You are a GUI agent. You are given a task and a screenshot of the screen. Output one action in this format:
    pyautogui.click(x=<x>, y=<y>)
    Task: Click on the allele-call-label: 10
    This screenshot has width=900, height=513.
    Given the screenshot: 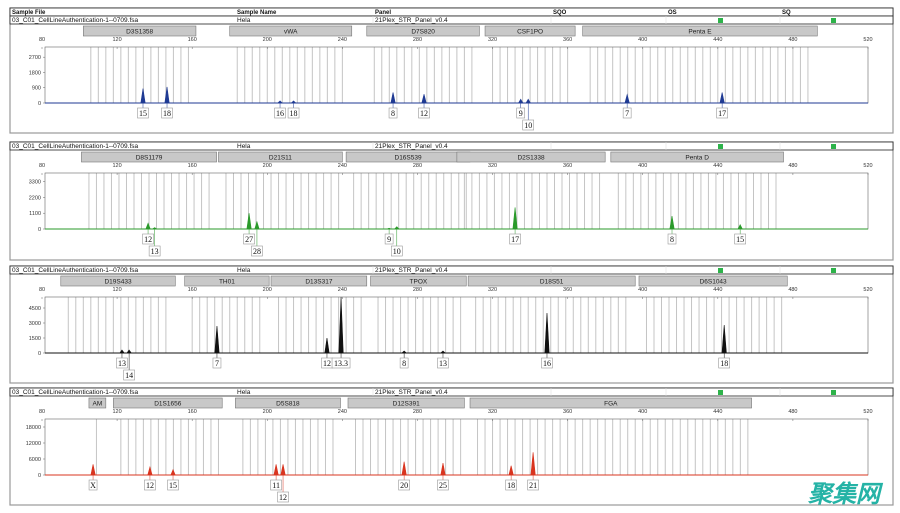 What is the action you would take?
    pyautogui.click(x=397, y=251)
    